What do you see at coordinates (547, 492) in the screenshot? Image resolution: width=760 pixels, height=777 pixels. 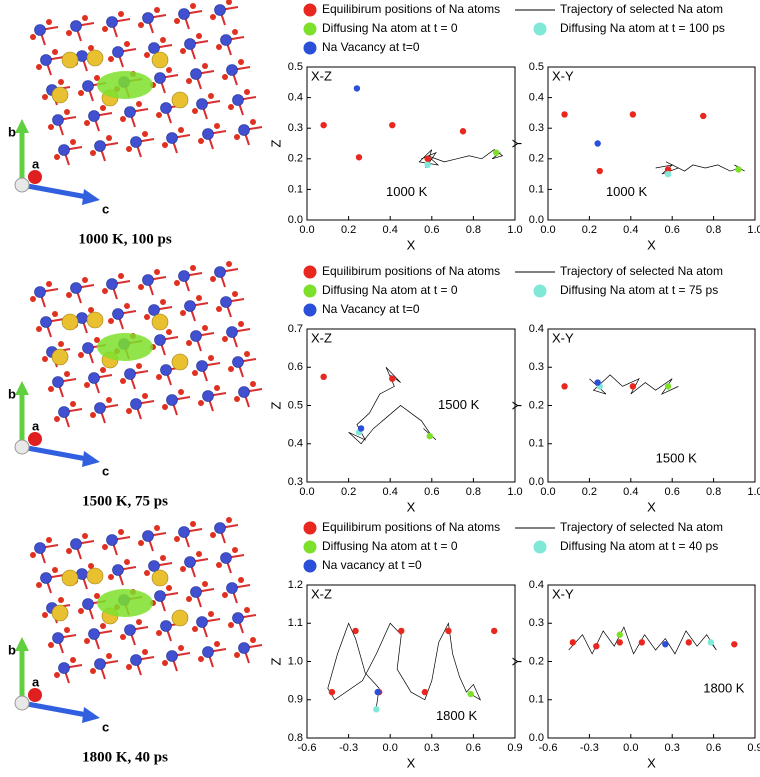 I see `x-tick-label: 0.0` at bounding box center [547, 492].